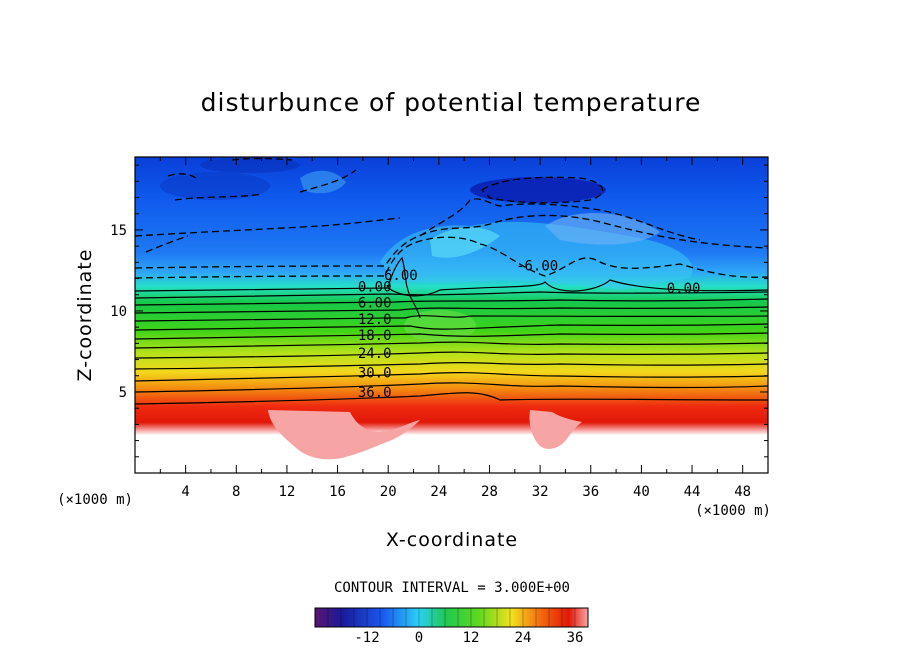 The height and width of the screenshot is (654, 904). Describe the element at coordinates (236, 492) in the screenshot. I see `x-tick-label: 8` at that location.